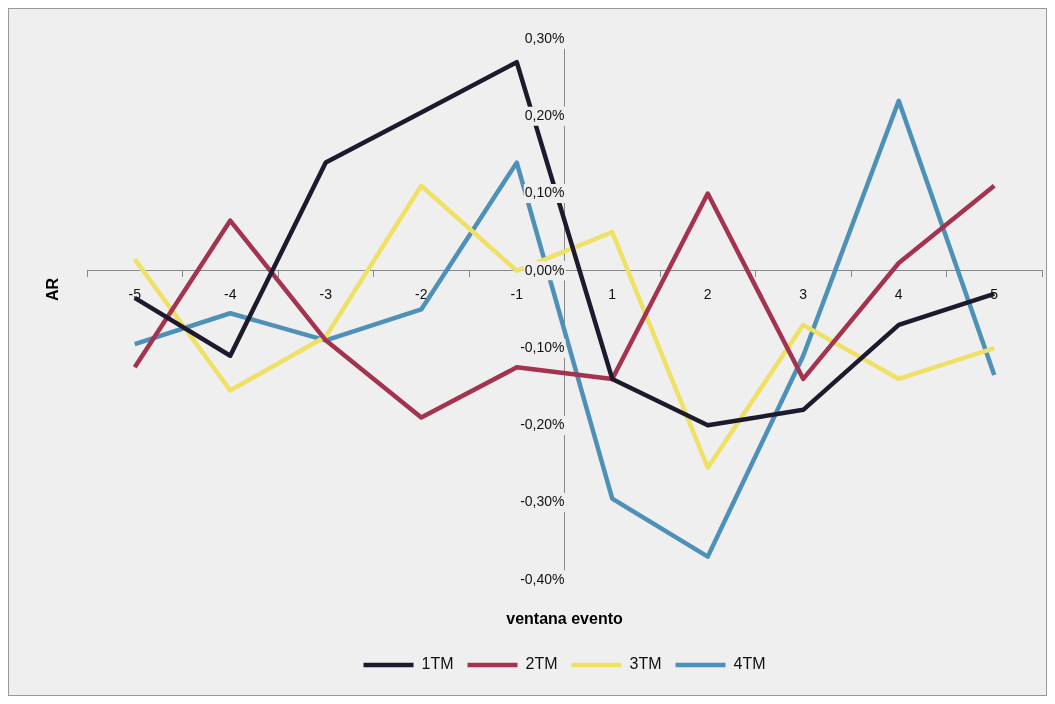  What do you see at coordinates (541, 664) in the screenshot?
I see `legend-label: 2TM` at bounding box center [541, 664].